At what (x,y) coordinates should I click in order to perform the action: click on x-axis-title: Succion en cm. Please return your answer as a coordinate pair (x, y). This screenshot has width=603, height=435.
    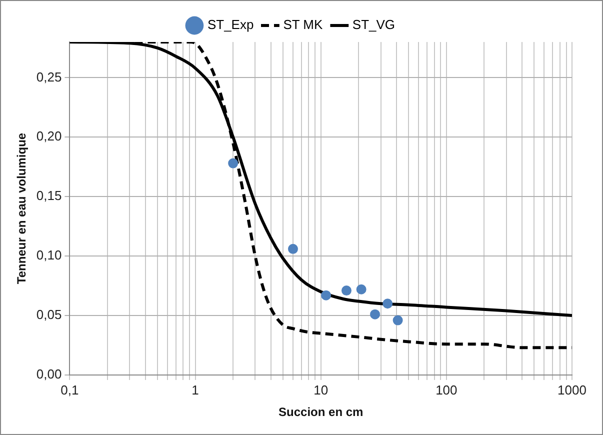
    Looking at the image, I should click on (321, 412).